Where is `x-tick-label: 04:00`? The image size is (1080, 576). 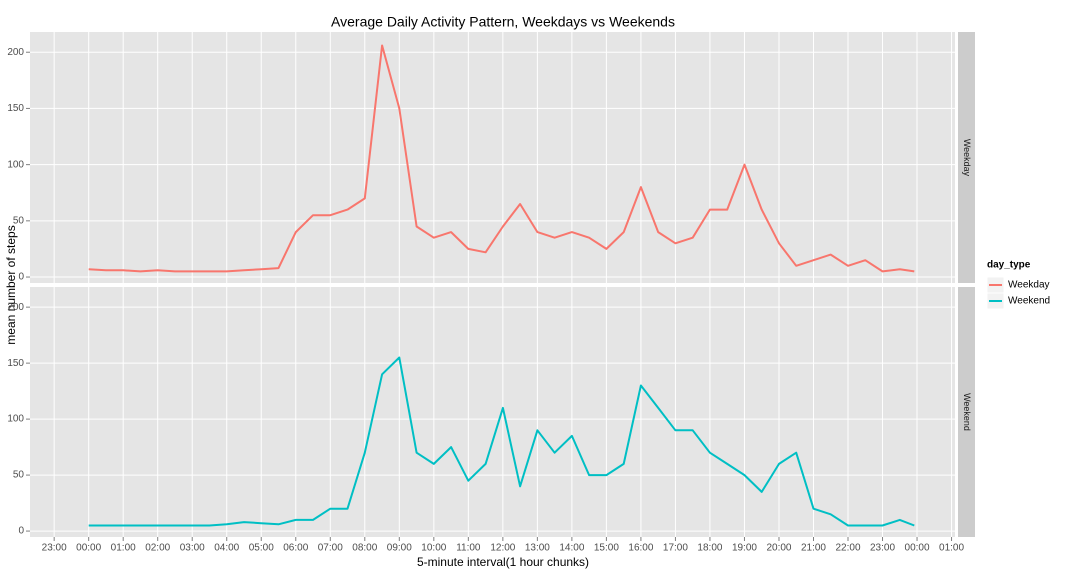
x-tick-label: 04:00 is located at coordinates (226, 548).